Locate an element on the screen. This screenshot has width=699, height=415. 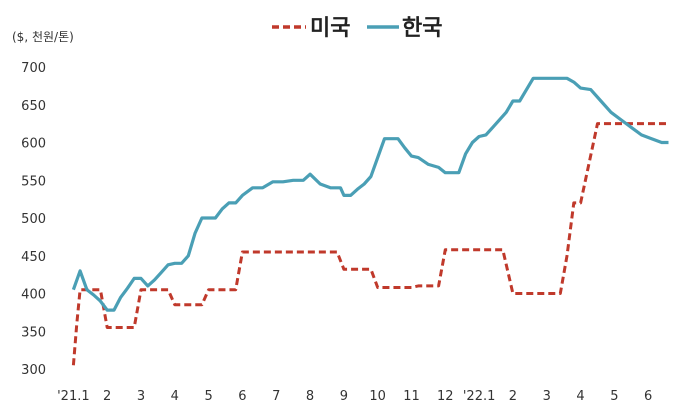
x-tick-label: 7 is located at coordinates (276, 396).